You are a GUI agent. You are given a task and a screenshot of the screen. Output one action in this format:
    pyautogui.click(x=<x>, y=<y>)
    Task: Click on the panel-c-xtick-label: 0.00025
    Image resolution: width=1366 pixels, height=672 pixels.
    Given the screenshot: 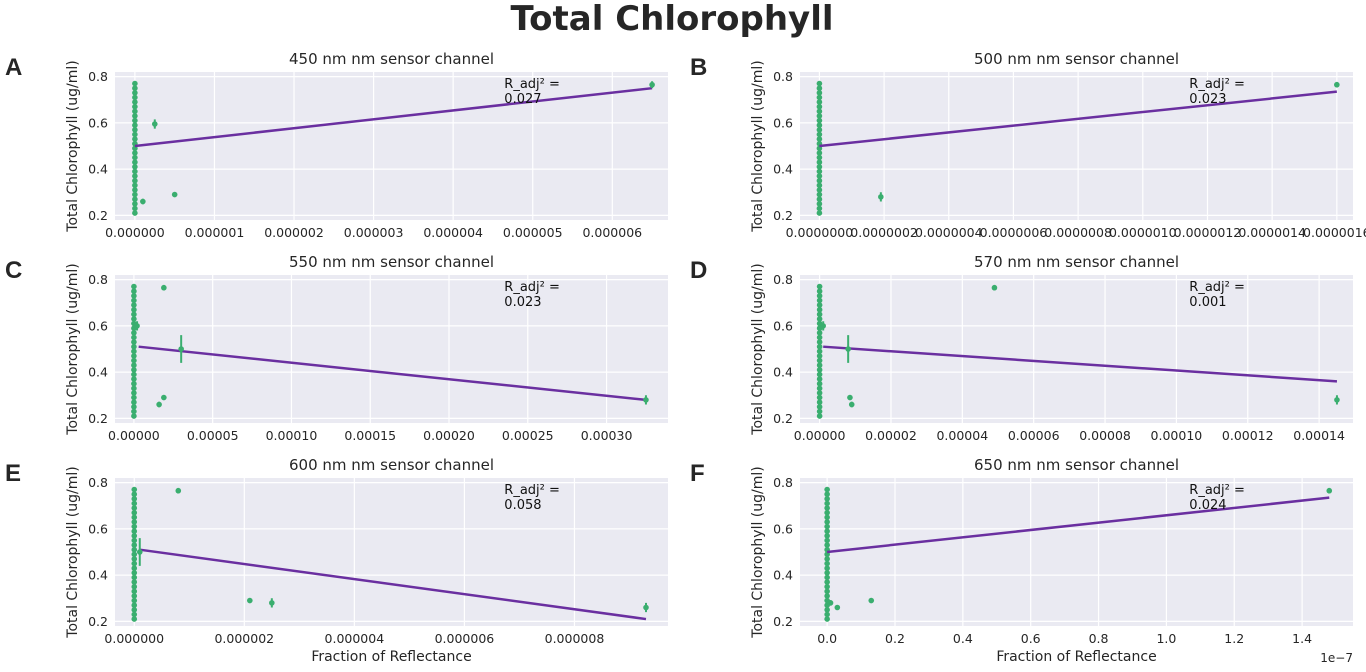 What is the action you would take?
    pyautogui.click(x=528, y=435)
    